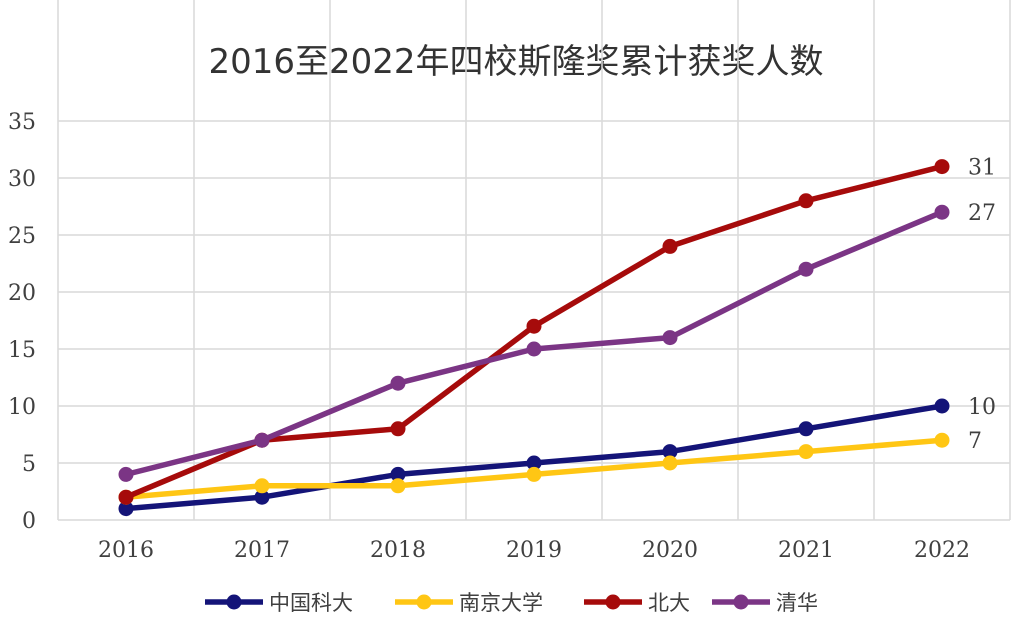 The width and height of the screenshot is (1033, 638). Describe the element at coordinates (262, 550) in the screenshot. I see `x-tick-label: 2017` at that location.